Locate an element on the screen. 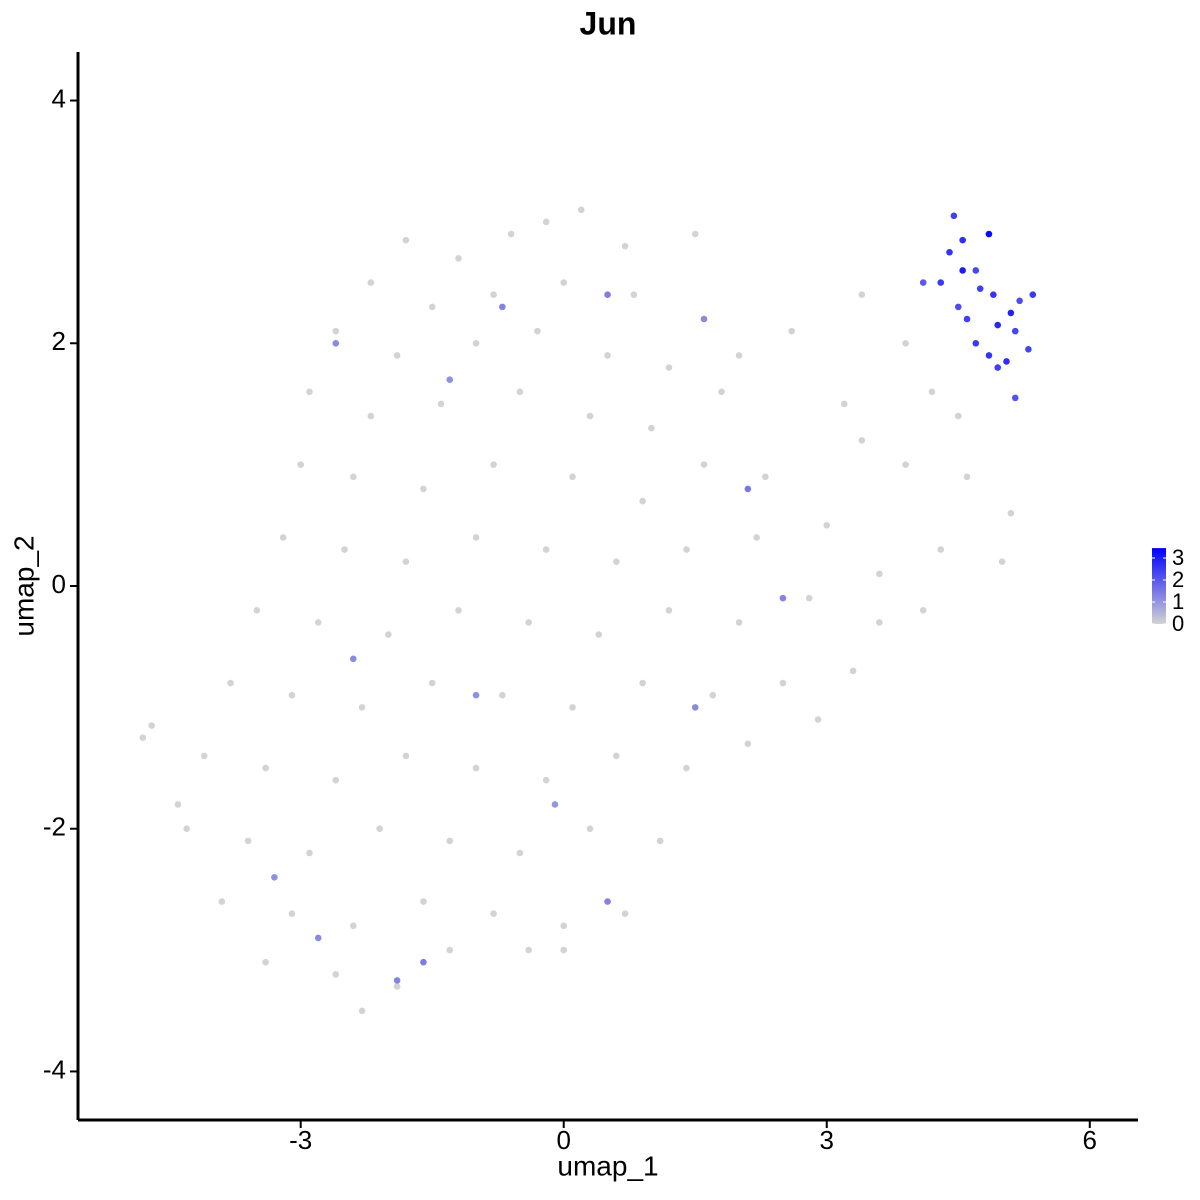 The width and height of the screenshot is (1200, 1200). colorbar-label: 1 is located at coordinates (1178, 601).